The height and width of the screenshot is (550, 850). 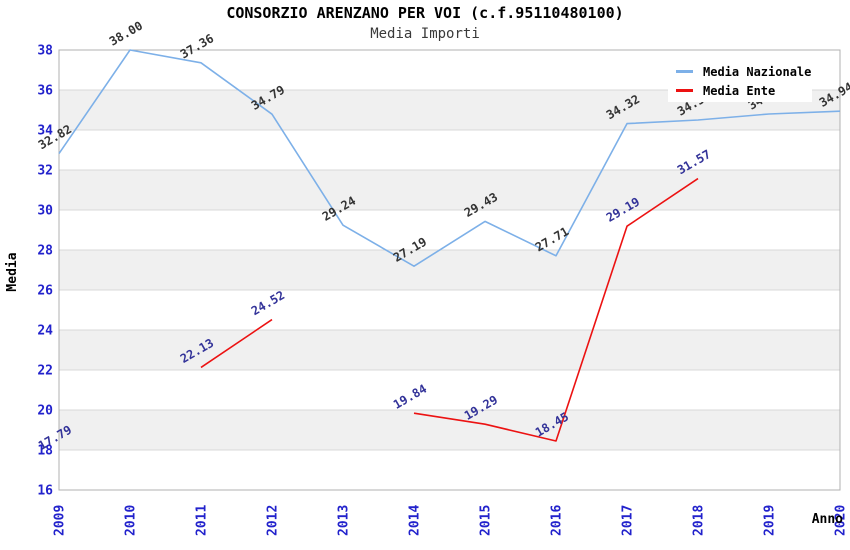 What do you see at coordinates (60, 520) in the screenshot?
I see `x-tick-label: 2009` at bounding box center [60, 520].